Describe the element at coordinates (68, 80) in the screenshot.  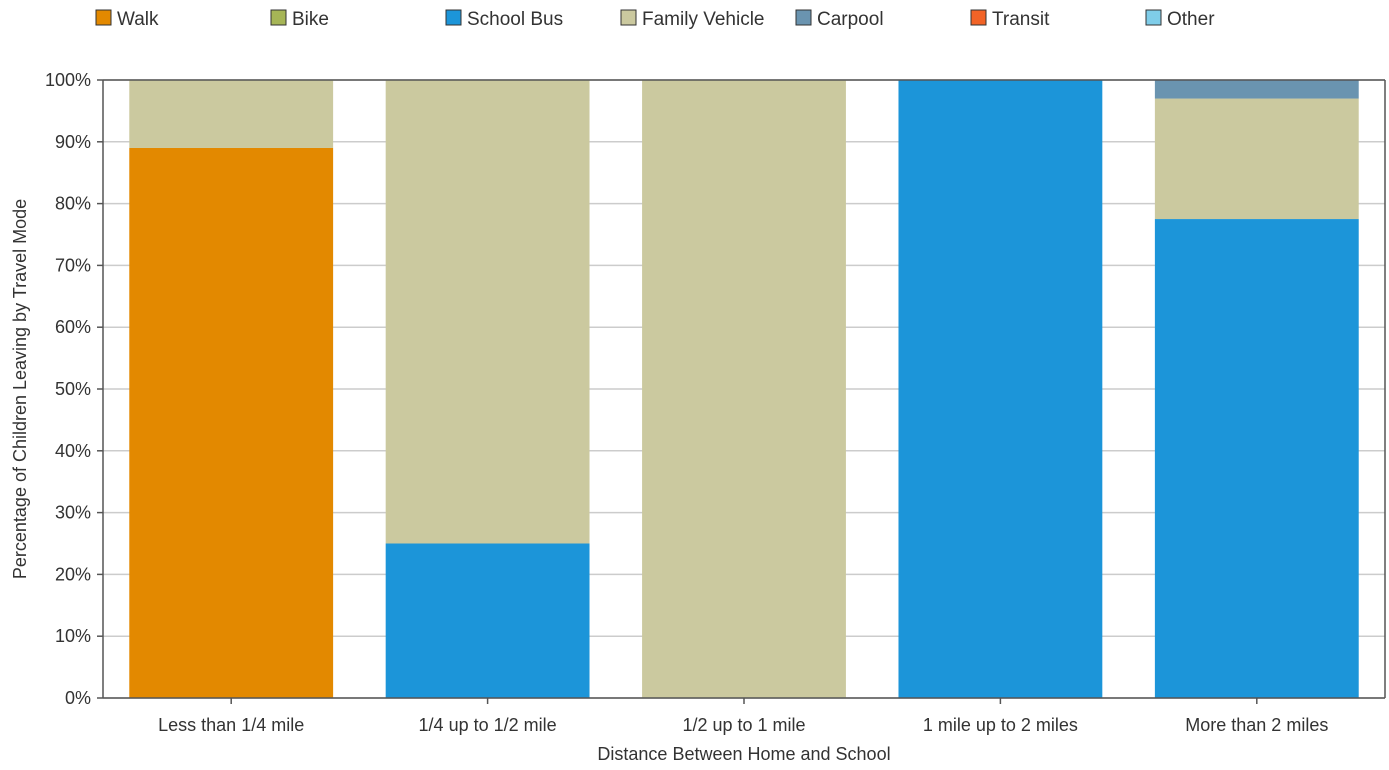
I see `y-tick-label-100: 100%` at that location.